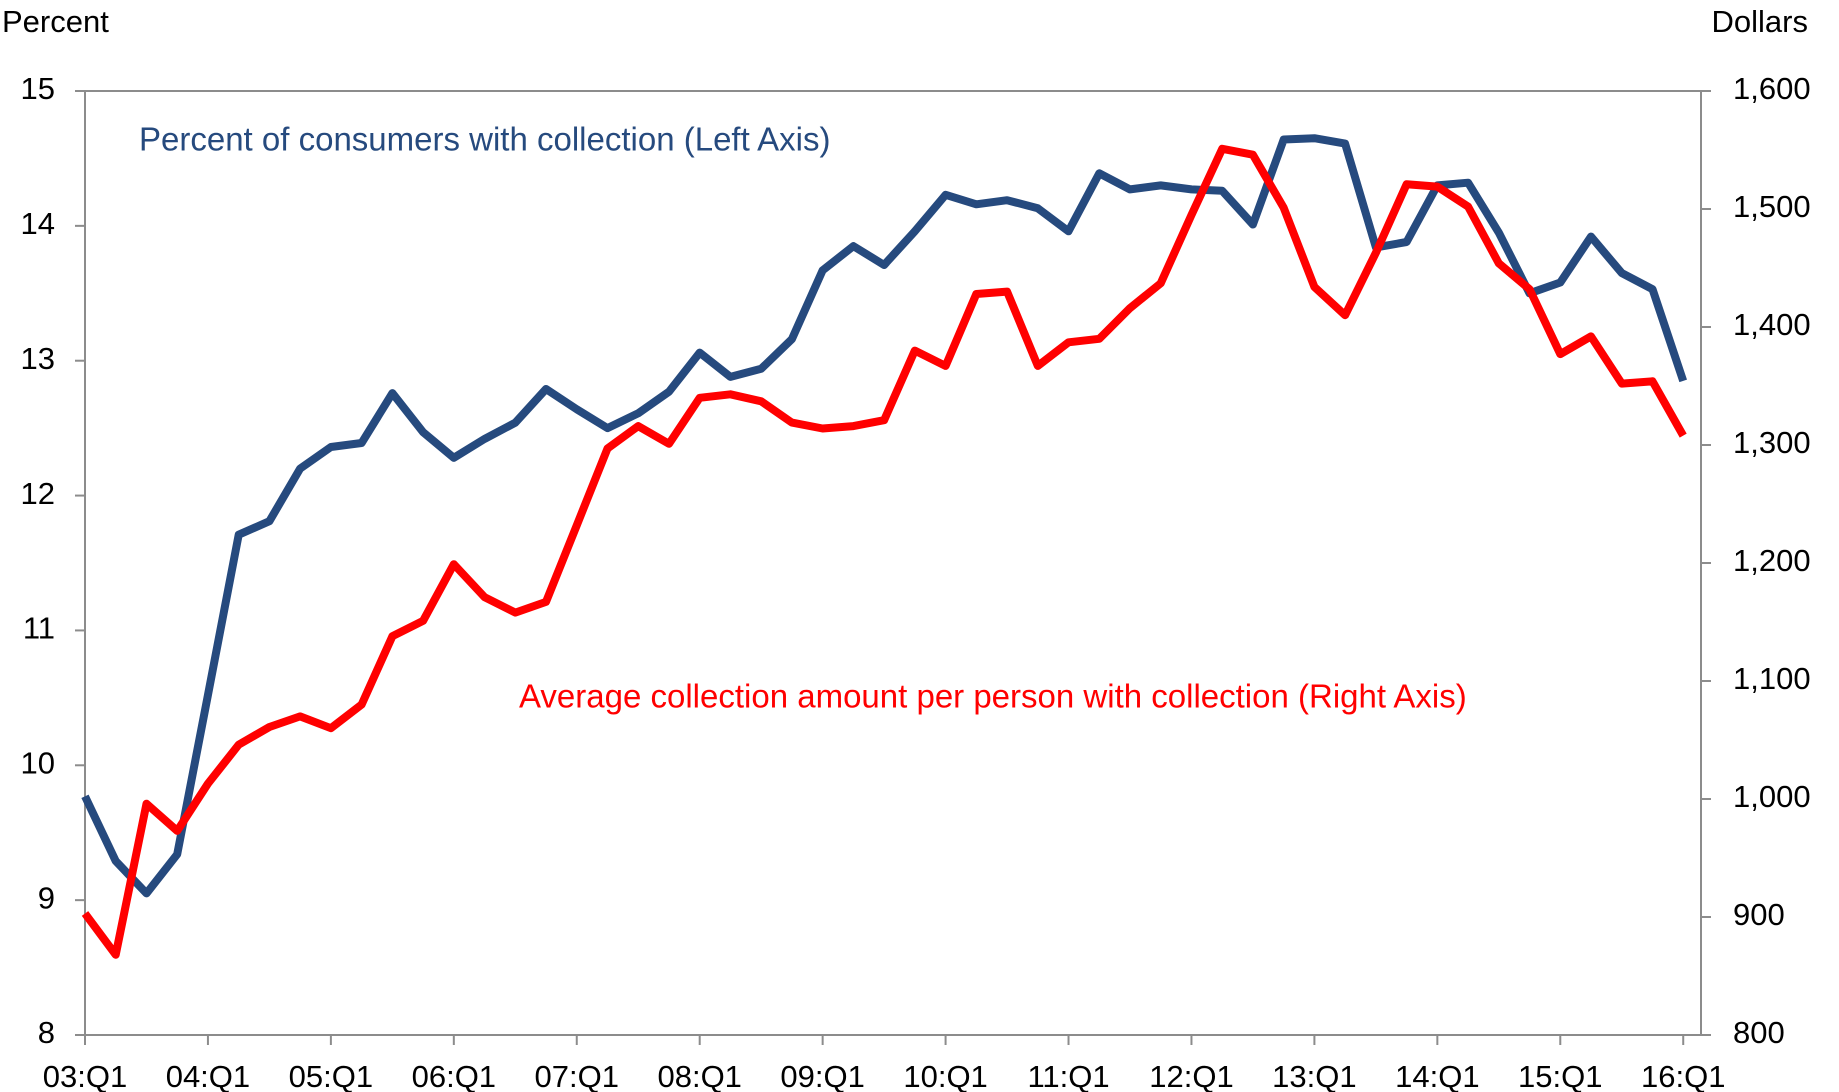 The image size is (1839, 1092). Describe the element at coordinates (46, 1032) in the screenshot. I see `y-tick-label: 8` at that location.